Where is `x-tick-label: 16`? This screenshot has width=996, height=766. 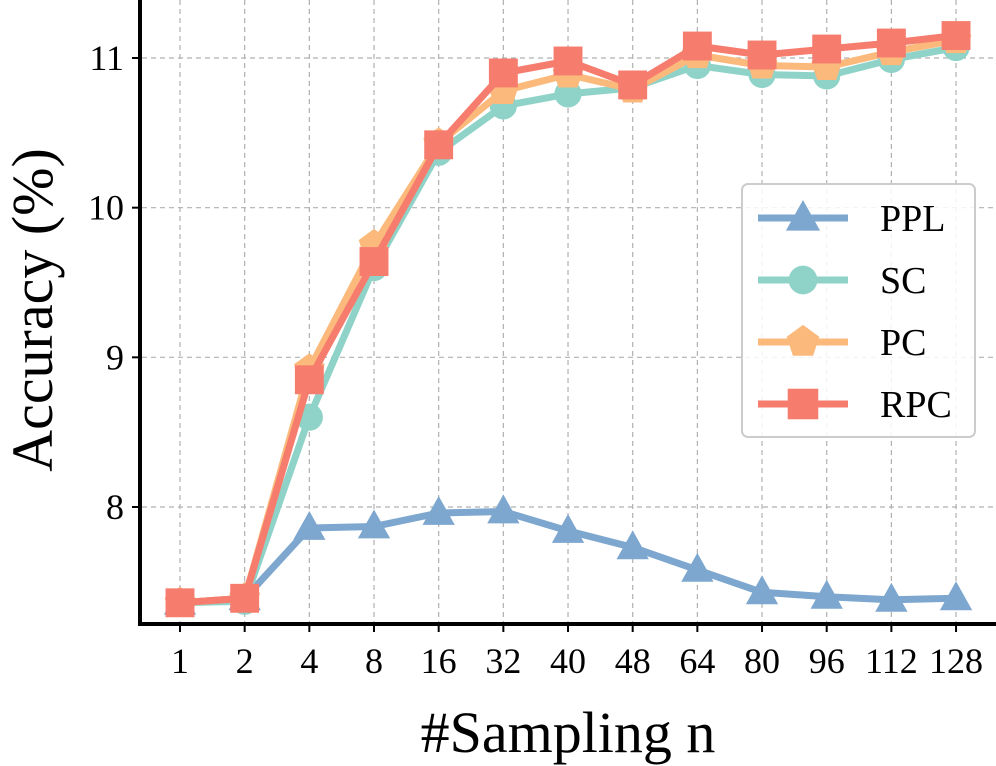 x-tick-label: 16 is located at coordinates (439, 661).